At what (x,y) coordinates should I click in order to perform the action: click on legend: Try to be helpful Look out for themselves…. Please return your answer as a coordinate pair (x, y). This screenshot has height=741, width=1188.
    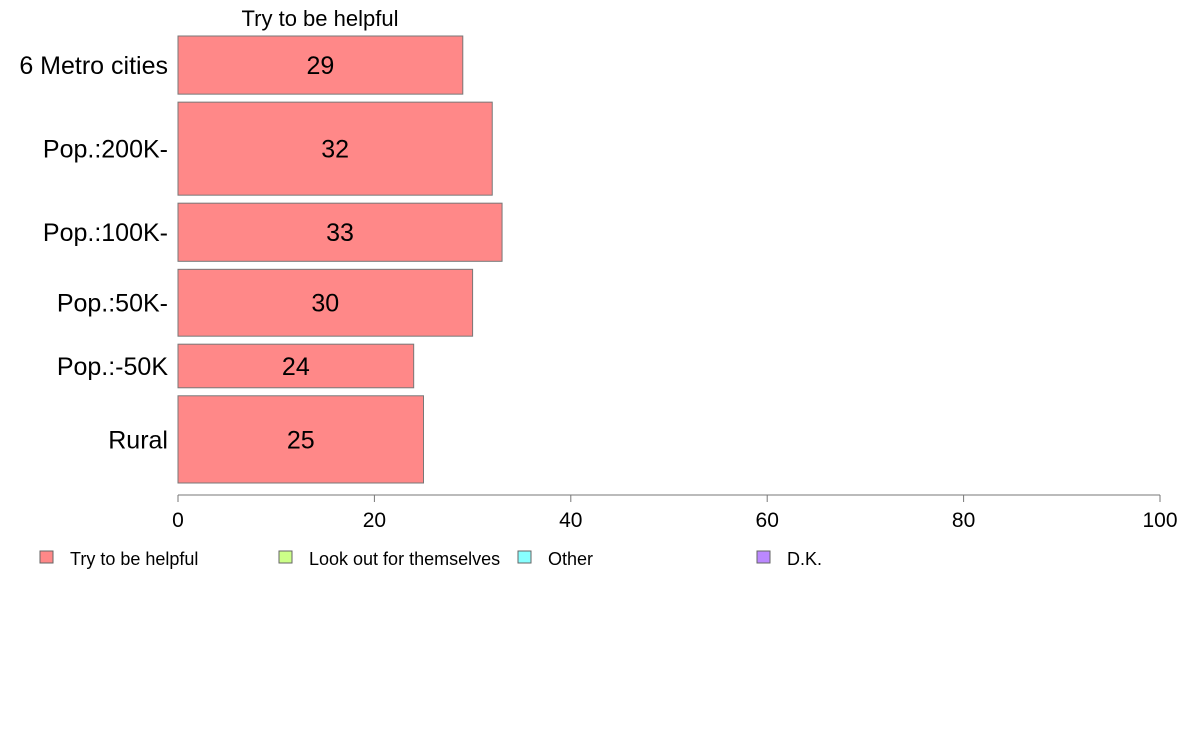
    Looking at the image, I should click on (430, 559).